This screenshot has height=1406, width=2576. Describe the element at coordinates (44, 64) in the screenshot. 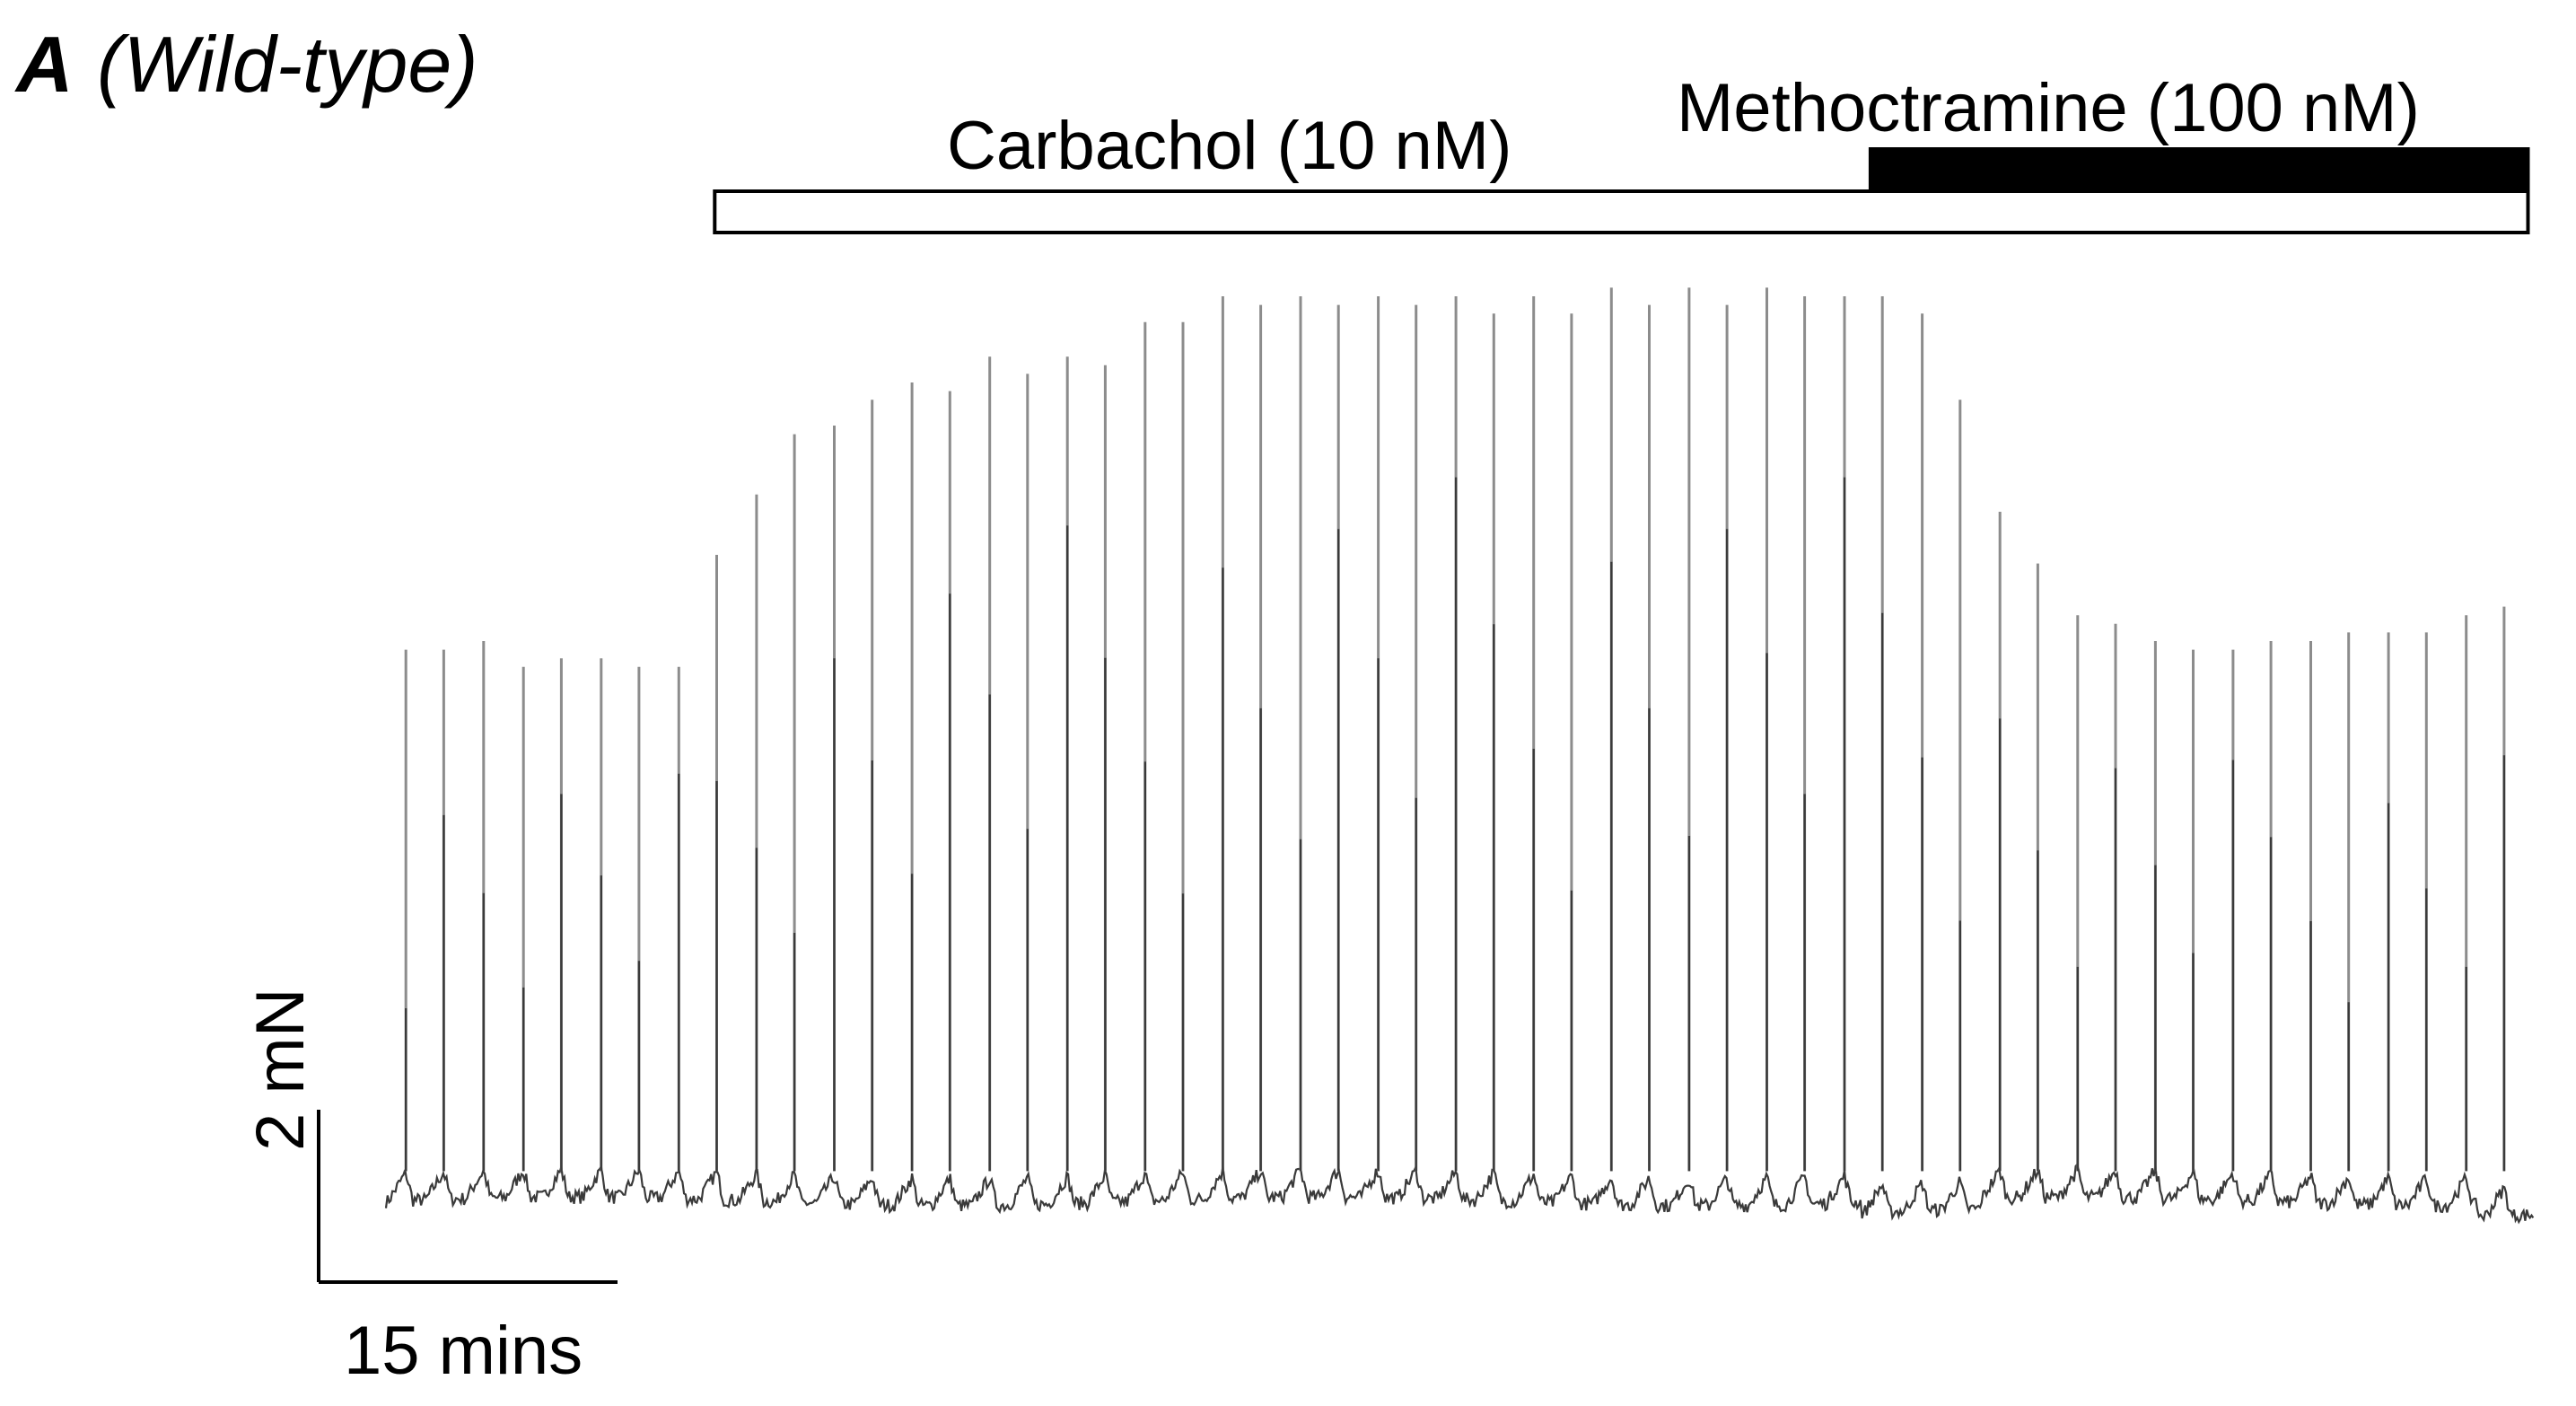

I see `panel-letter: A` at that location.